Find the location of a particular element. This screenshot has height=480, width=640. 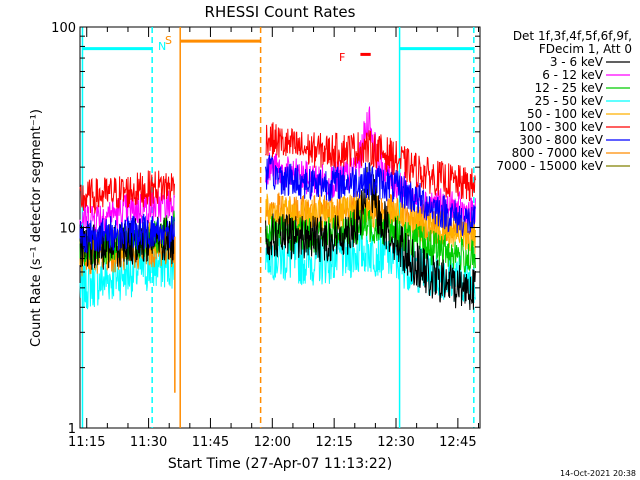

legend-label: 25 - 50 keV is located at coordinates (569, 101).